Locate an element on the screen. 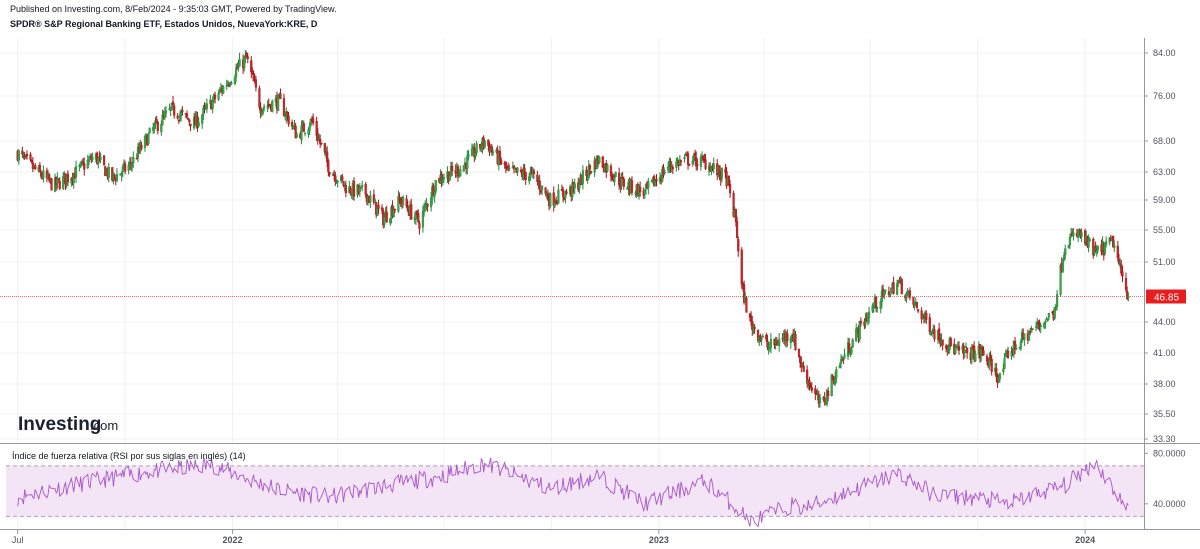 The image size is (1200, 549). y-tick-label: 44.00 is located at coordinates (1164, 322).